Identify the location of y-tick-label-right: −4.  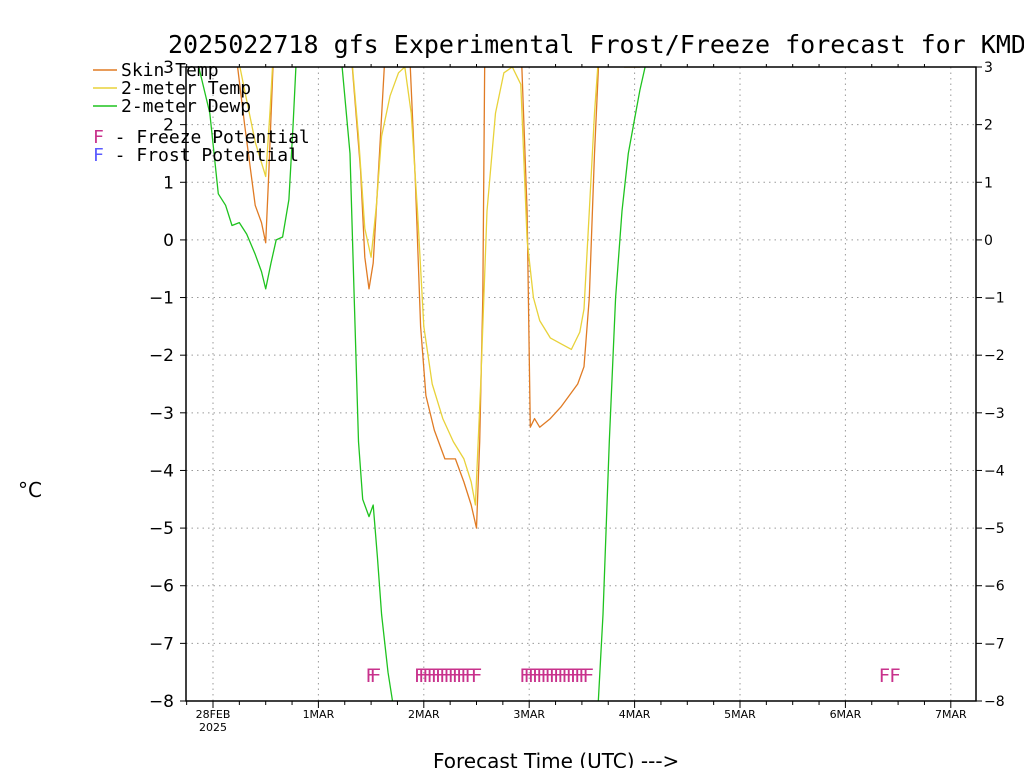
(994, 471).